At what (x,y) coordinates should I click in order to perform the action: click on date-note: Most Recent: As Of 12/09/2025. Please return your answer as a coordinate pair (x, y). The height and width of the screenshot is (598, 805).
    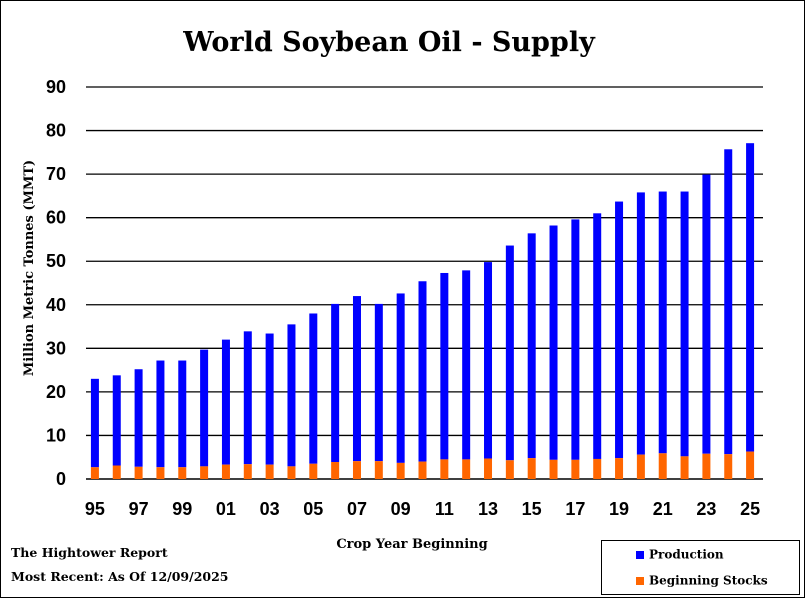
    Looking at the image, I should click on (120, 576).